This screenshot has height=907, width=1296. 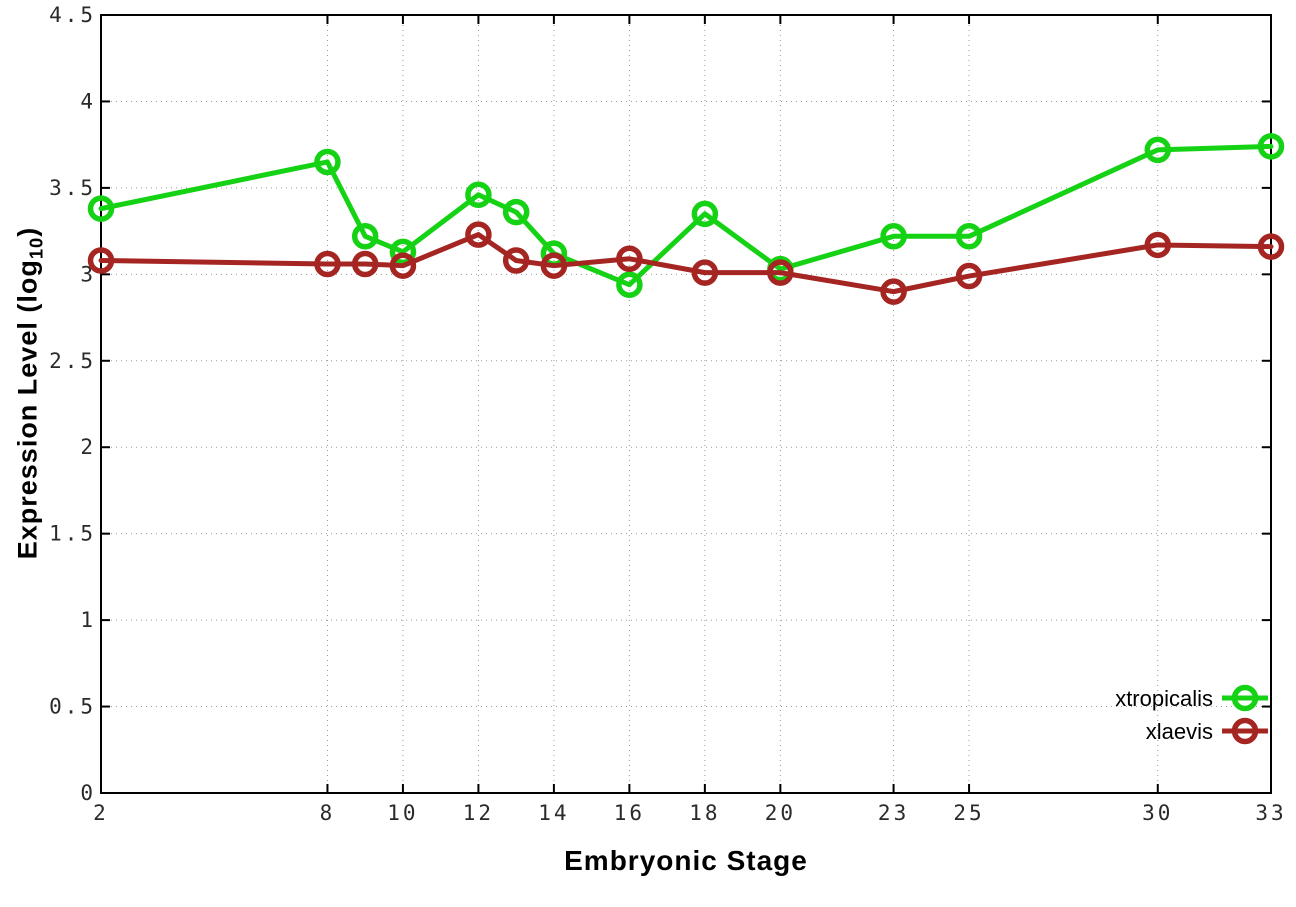 What do you see at coordinates (36, 248) in the screenshot?
I see `y-axis-title-subscript: 10` at bounding box center [36, 248].